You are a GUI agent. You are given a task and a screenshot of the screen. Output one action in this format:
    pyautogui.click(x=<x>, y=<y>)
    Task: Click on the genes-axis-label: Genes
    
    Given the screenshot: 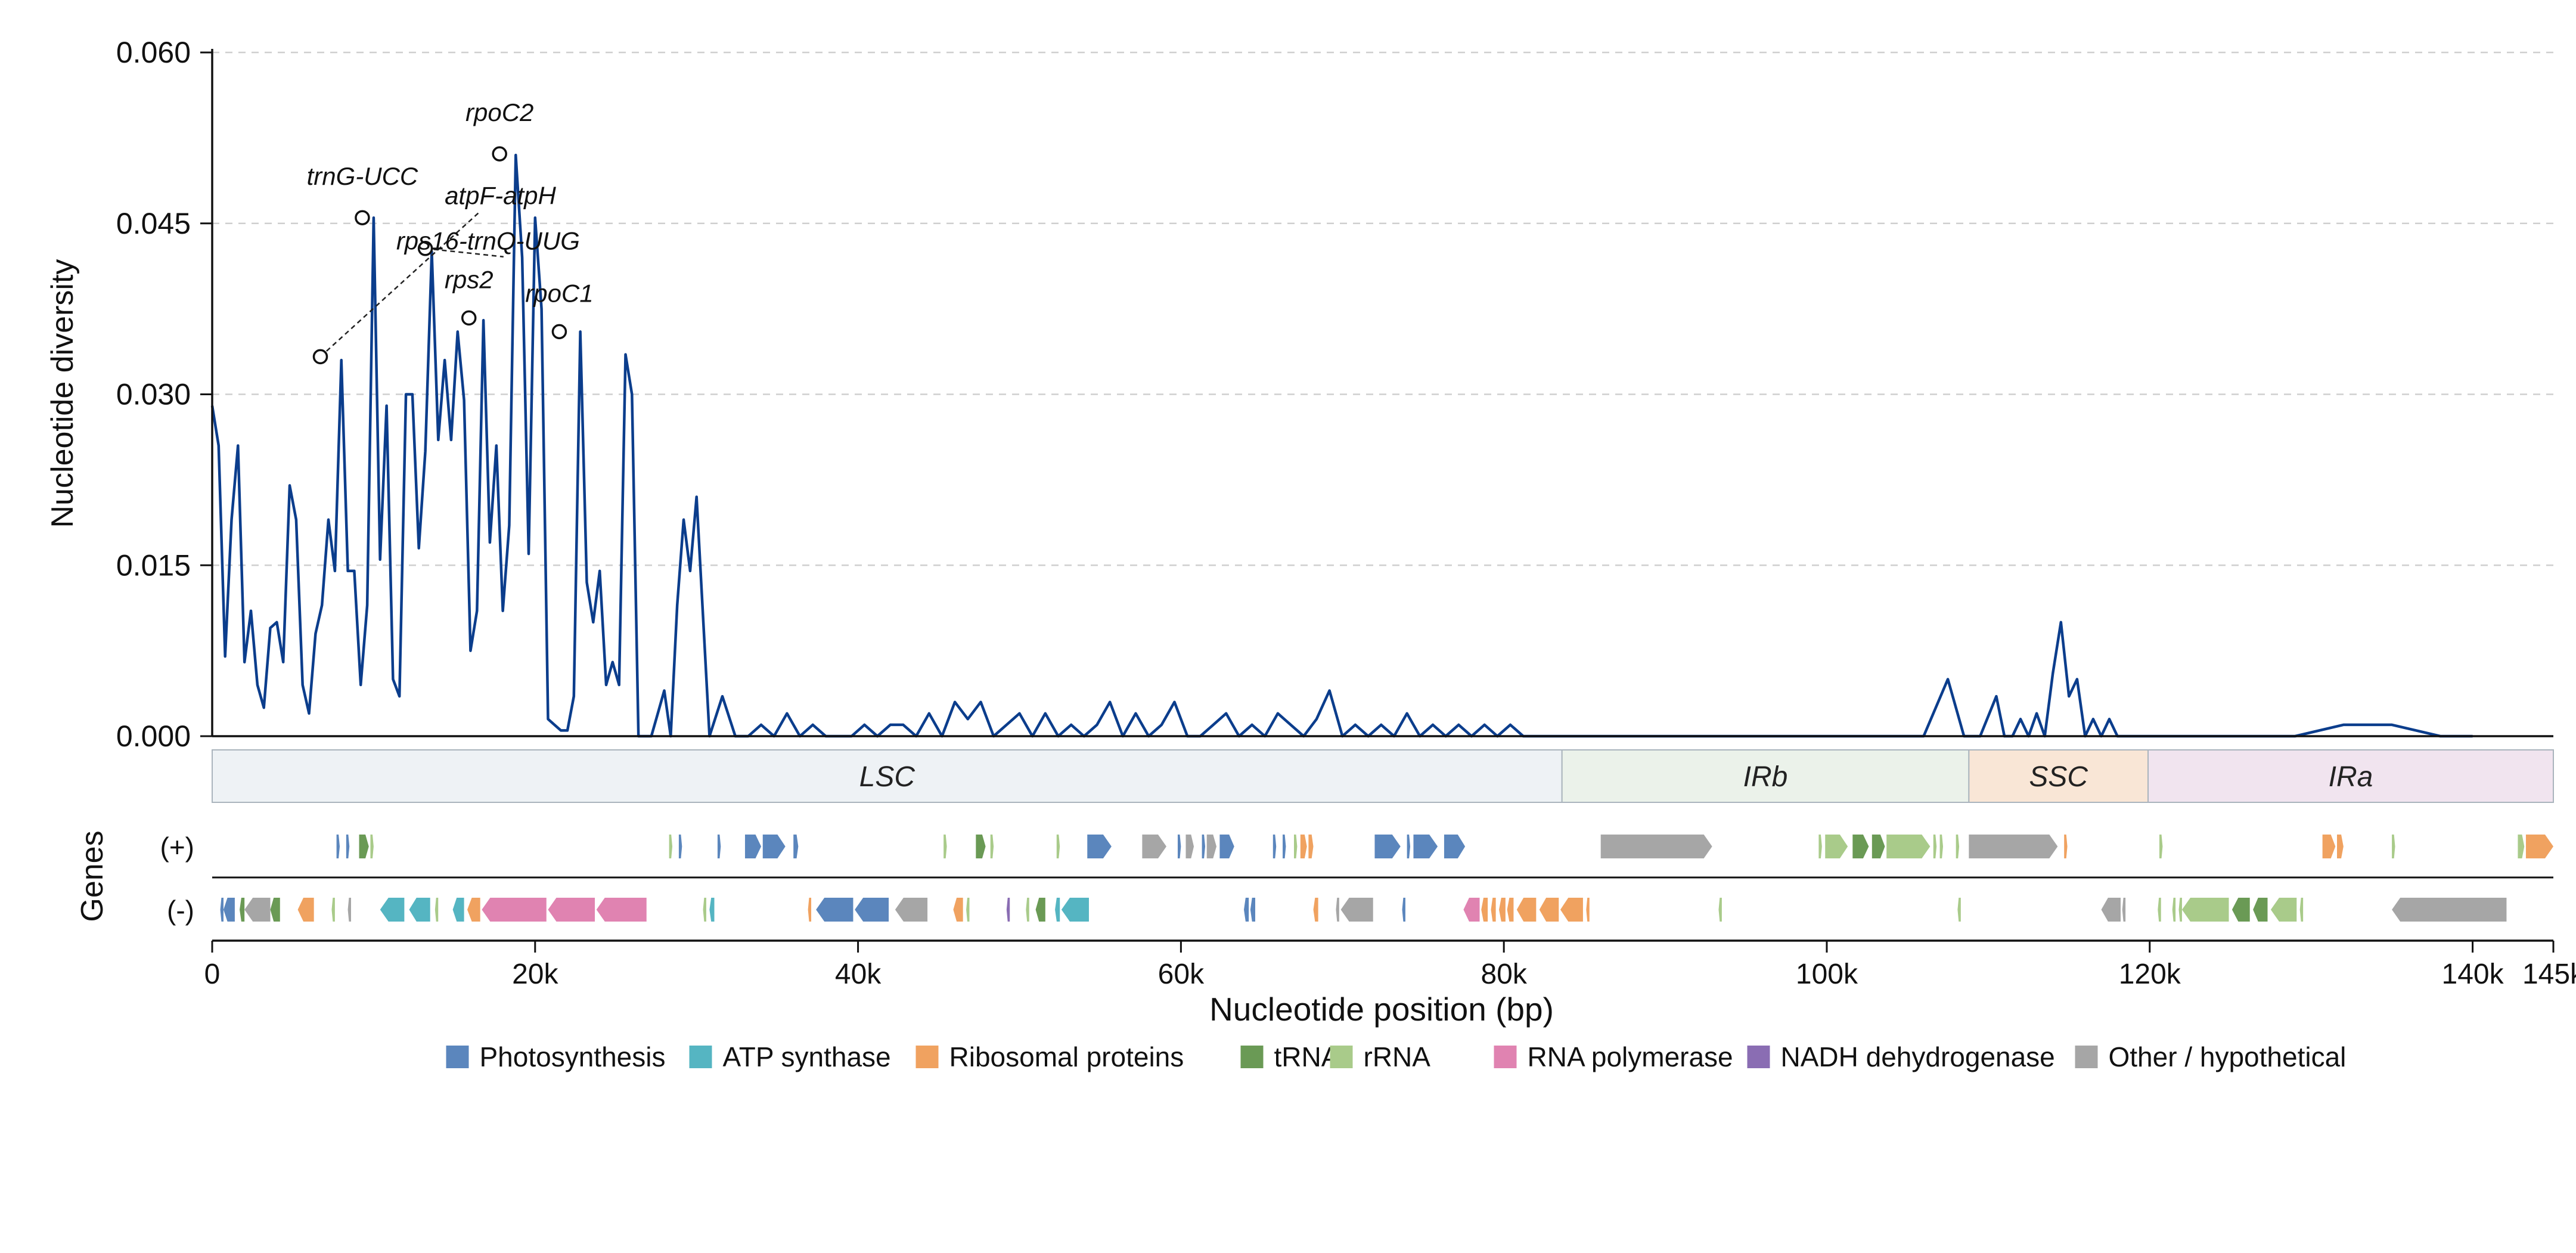 What is the action you would take?
    pyautogui.click(x=93, y=876)
    